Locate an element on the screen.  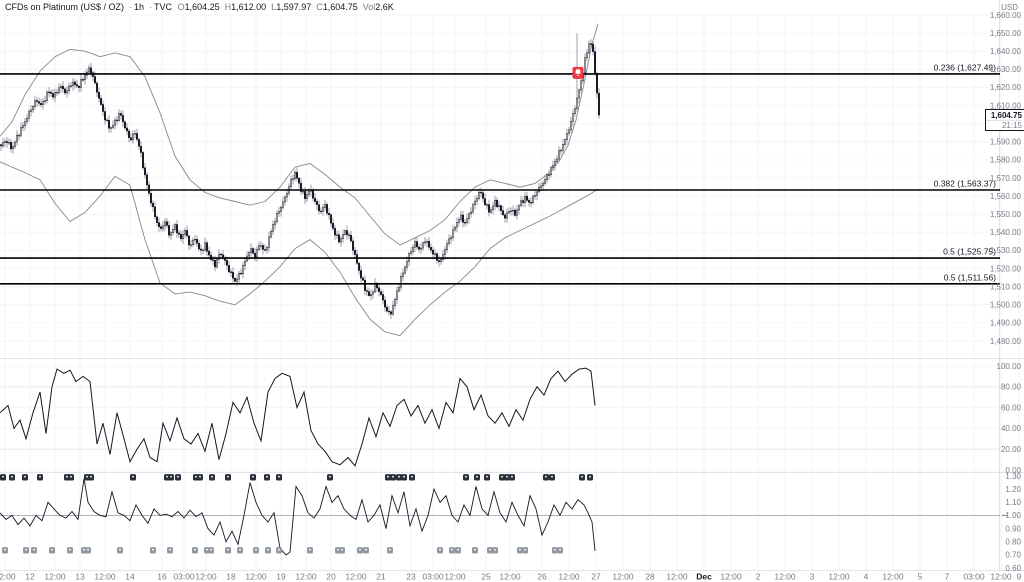
ratio-tick-label: 0.70 is located at coordinates (1013, 555).